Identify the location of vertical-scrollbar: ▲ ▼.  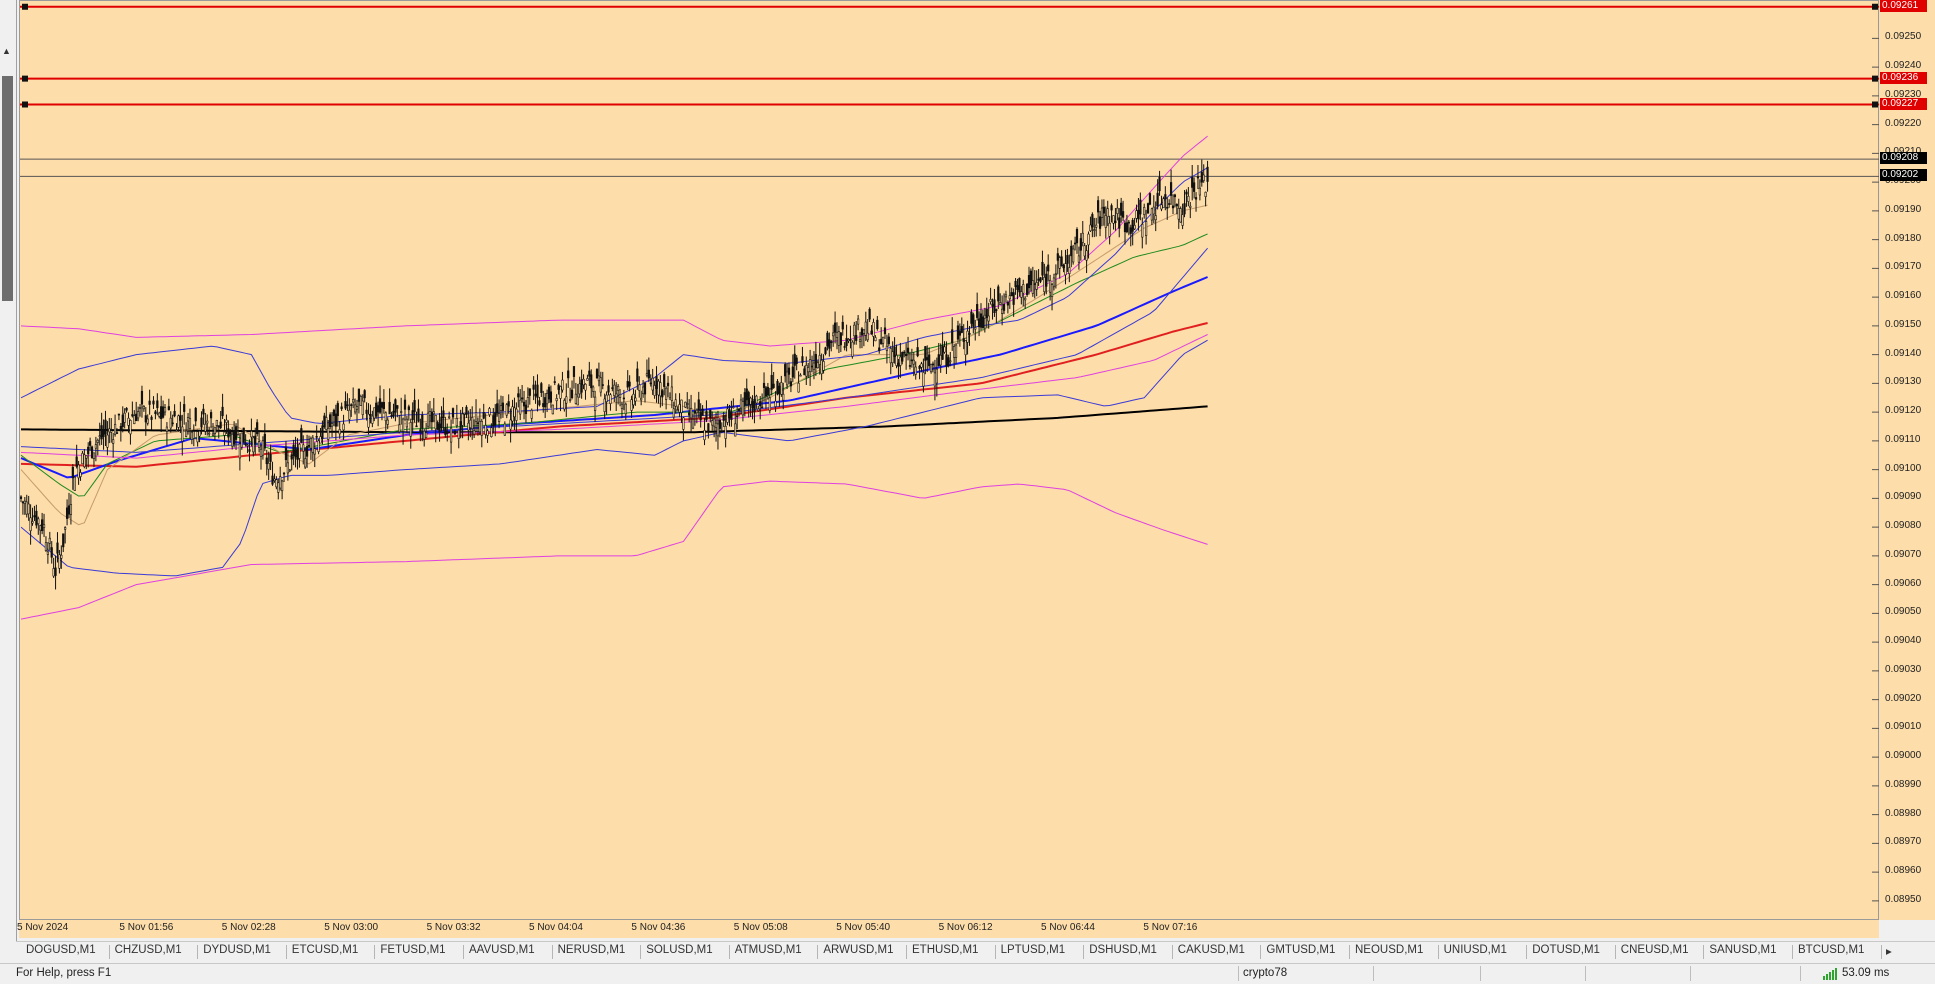
(8, 486).